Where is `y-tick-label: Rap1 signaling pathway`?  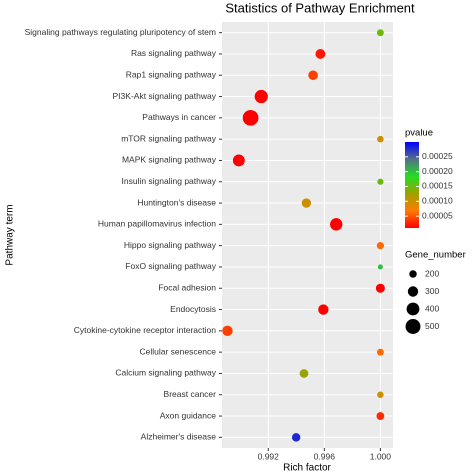 y-tick-label: Rap1 signaling pathway is located at coordinates (171, 75).